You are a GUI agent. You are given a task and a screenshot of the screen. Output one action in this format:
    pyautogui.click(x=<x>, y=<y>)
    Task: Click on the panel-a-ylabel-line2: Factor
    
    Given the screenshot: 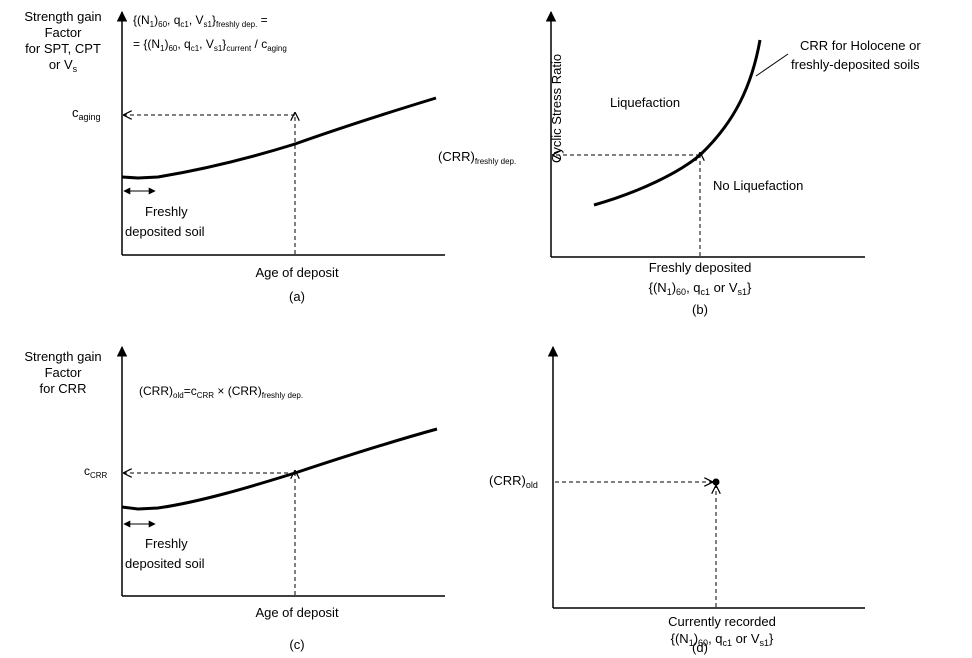 What is the action you would take?
    pyautogui.click(x=64, y=32)
    